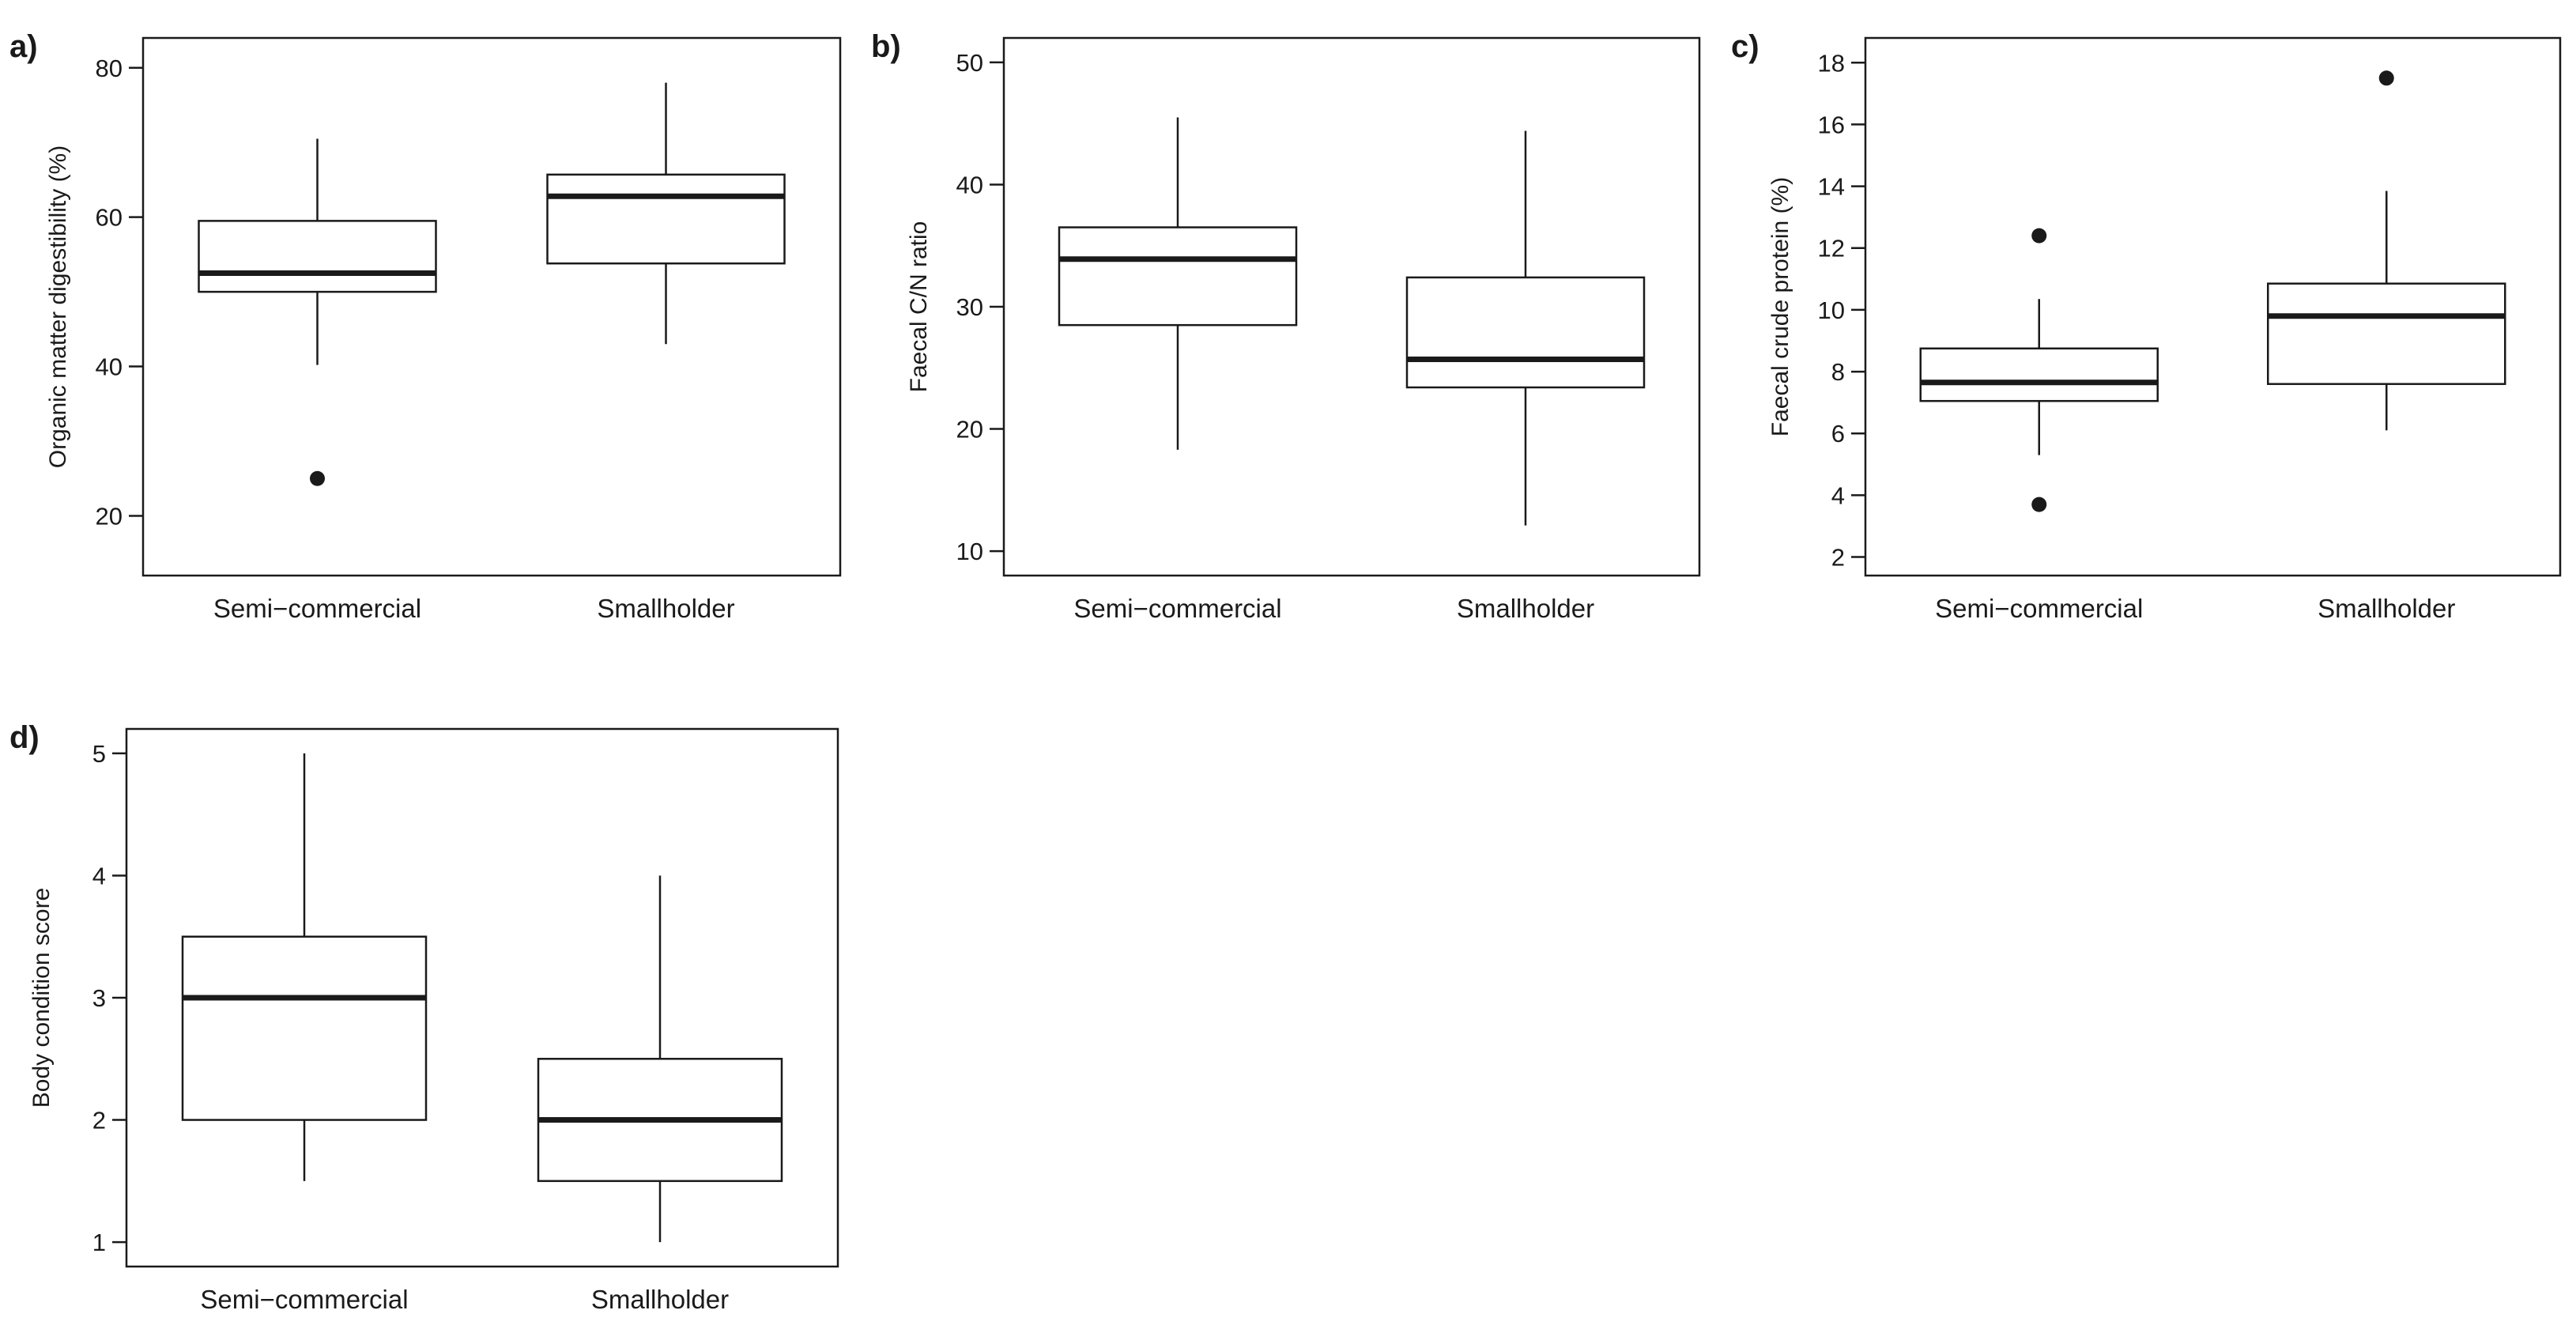 The image size is (2576, 1329). I want to click on panel-a-ytick-label-80: 80, so click(110, 68).